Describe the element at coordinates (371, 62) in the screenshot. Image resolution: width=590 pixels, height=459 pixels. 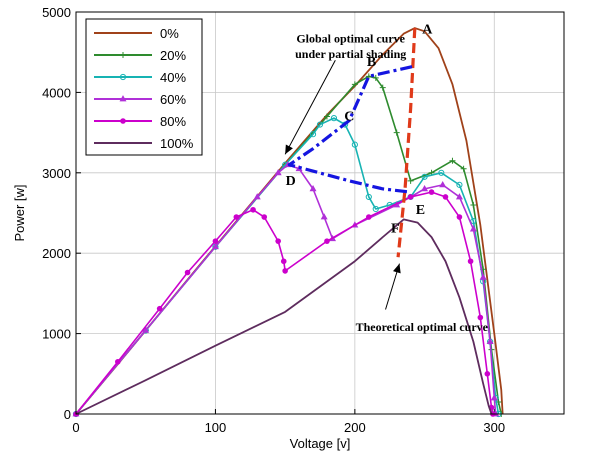
I see `annotation-label: B` at that location.